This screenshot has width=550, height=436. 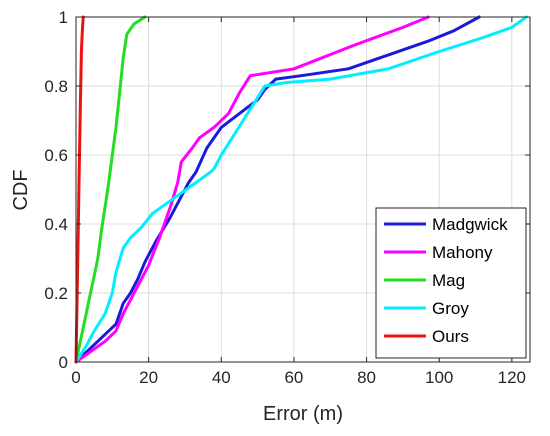 I want to click on x-tick-label: 60, so click(x=293, y=377).